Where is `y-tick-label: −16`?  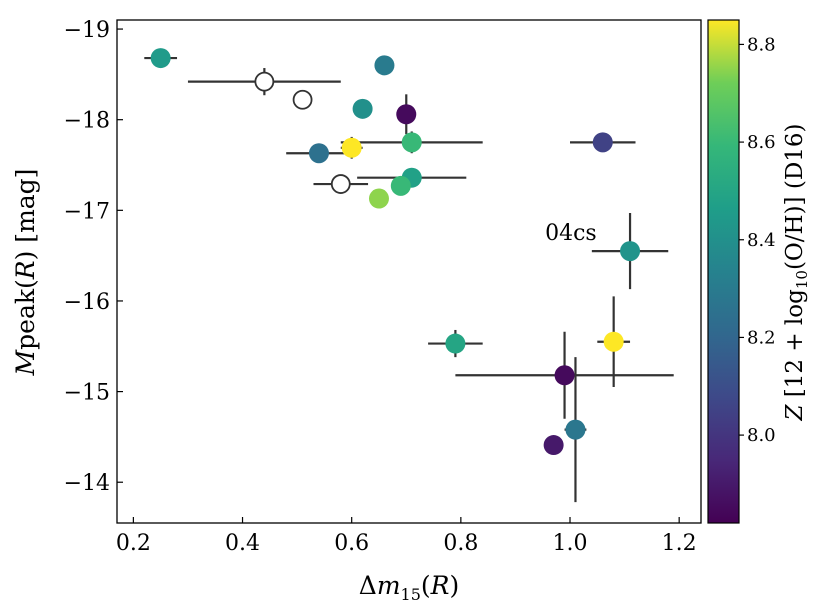
y-tick-label: −16 is located at coordinates (87, 302).